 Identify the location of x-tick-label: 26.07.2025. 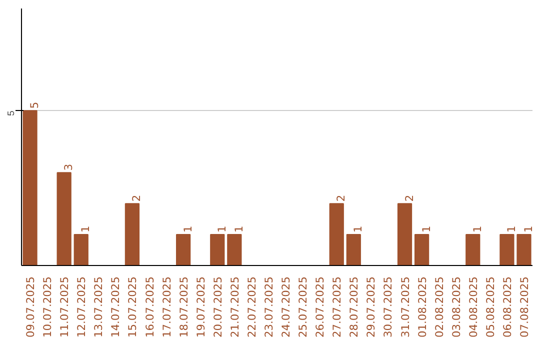
(320, 307).